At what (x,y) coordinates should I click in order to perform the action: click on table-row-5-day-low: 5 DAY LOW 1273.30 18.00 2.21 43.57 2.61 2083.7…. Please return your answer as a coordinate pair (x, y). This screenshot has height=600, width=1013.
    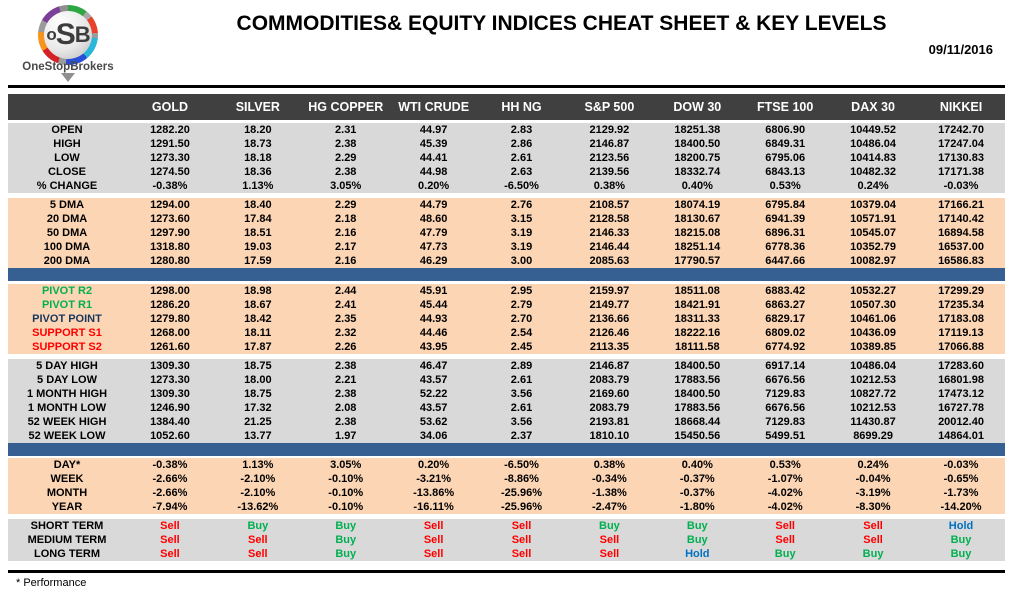
    Looking at the image, I should click on (506, 380).